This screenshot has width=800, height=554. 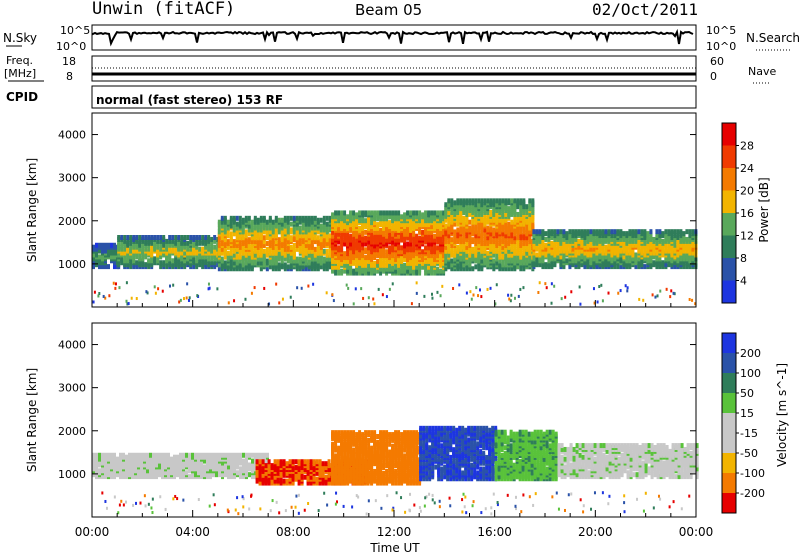 What do you see at coordinates (729, 269) in the screenshot?
I see `colorbar-segment` at bounding box center [729, 269].